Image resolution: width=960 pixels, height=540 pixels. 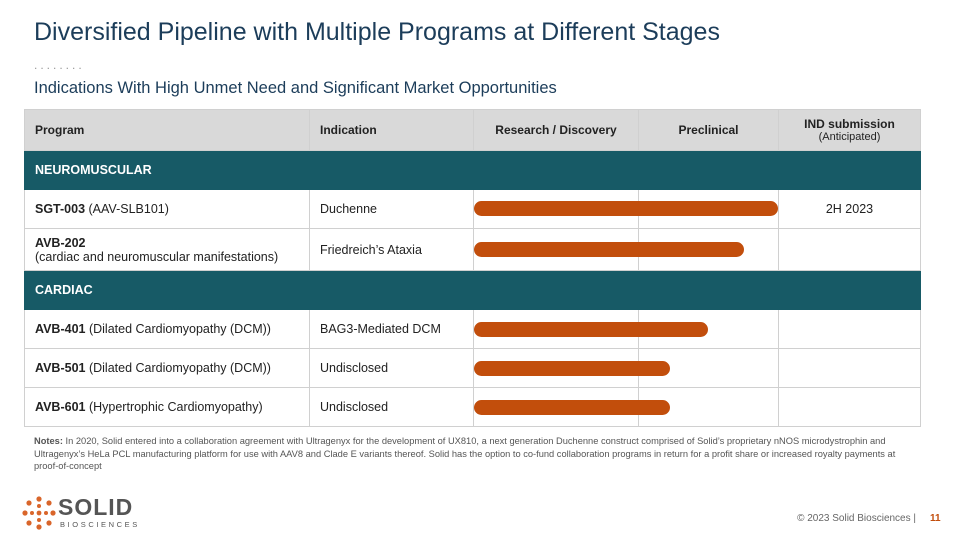 What do you see at coordinates (935, 518) in the screenshot?
I see `page-number: 11` at bounding box center [935, 518].